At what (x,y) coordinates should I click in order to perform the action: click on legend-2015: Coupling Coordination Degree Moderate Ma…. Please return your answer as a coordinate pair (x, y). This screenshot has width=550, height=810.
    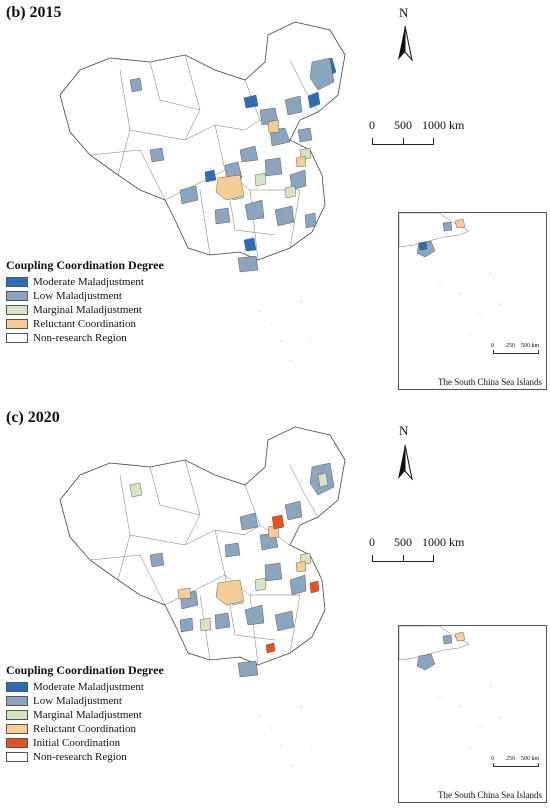
    Looking at the image, I should click on (85, 301).